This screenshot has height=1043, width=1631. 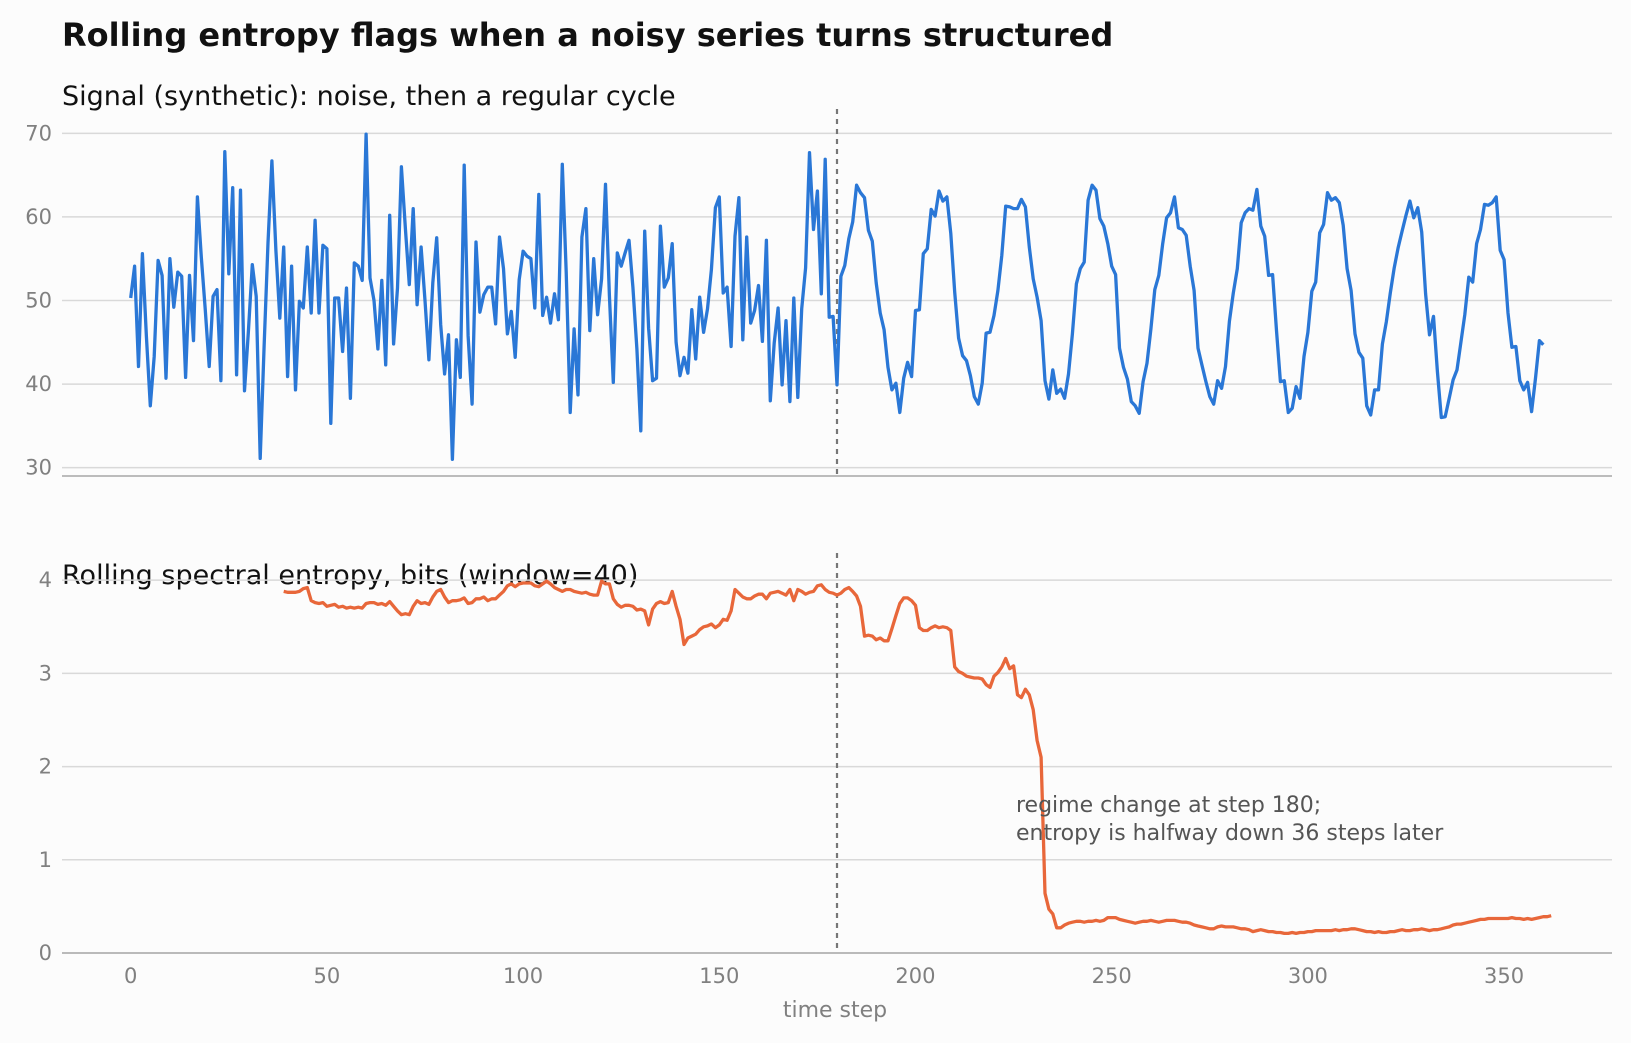 What do you see at coordinates (824, 976) in the screenshot?
I see `x-ticks: 0 50 100 150 200 250 300 350` at bounding box center [824, 976].